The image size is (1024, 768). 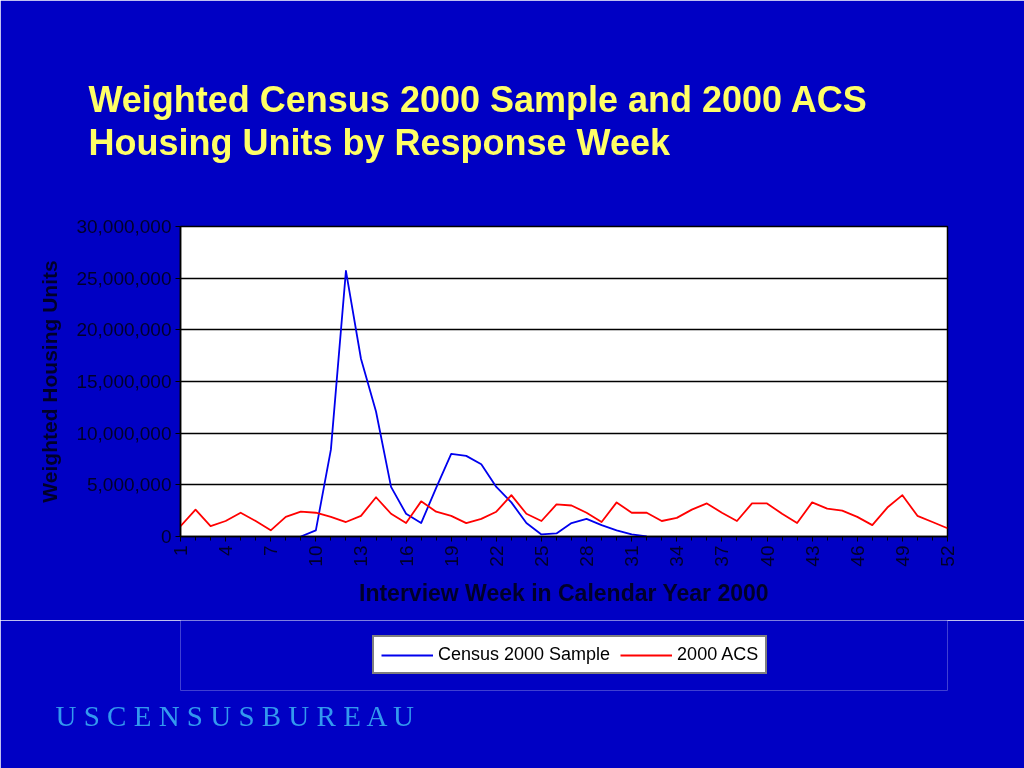 What do you see at coordinates (226, 551) in the screenshot?
I see `x-tick-label: 4` at bounding box center [226, 551].